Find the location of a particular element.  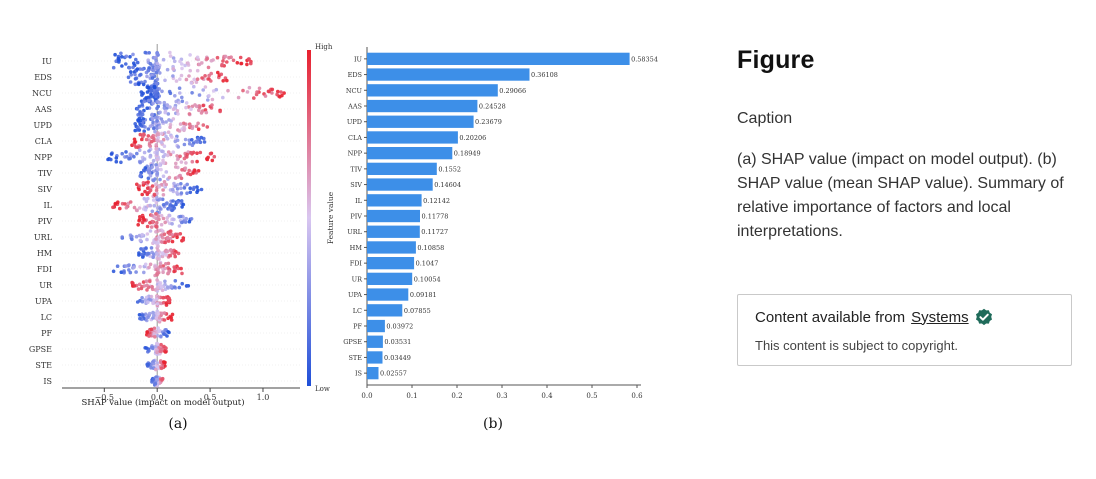

x-tick-label: 0.1 is located at coordinates (411, 396).